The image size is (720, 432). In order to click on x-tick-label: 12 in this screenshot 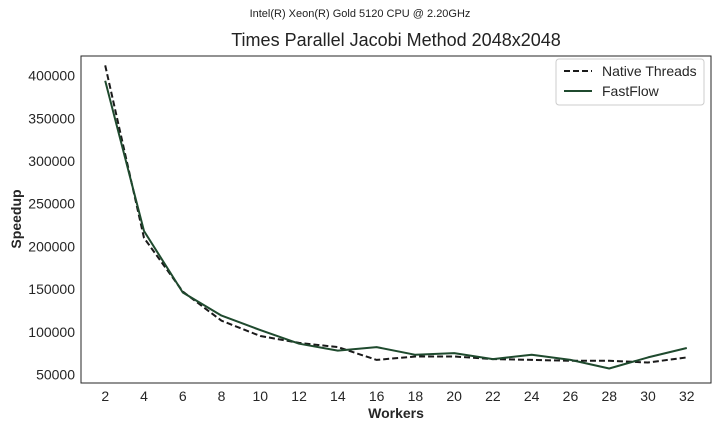, I will do `click(299, 396)`.